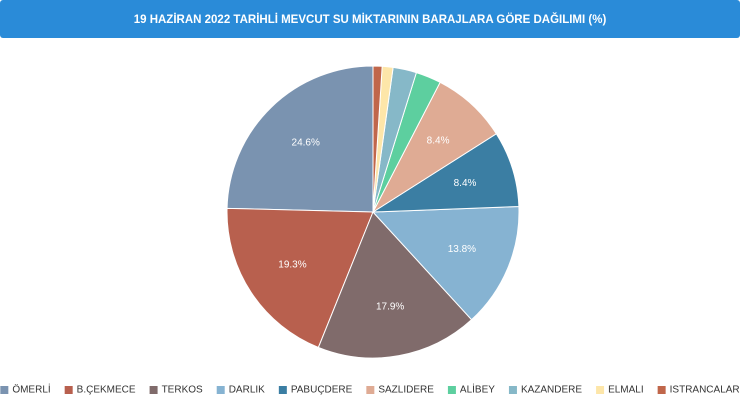 The width and height of the screenshot is (740, 401). I want to click on slice-label: 17.9%, so click(390, 306).